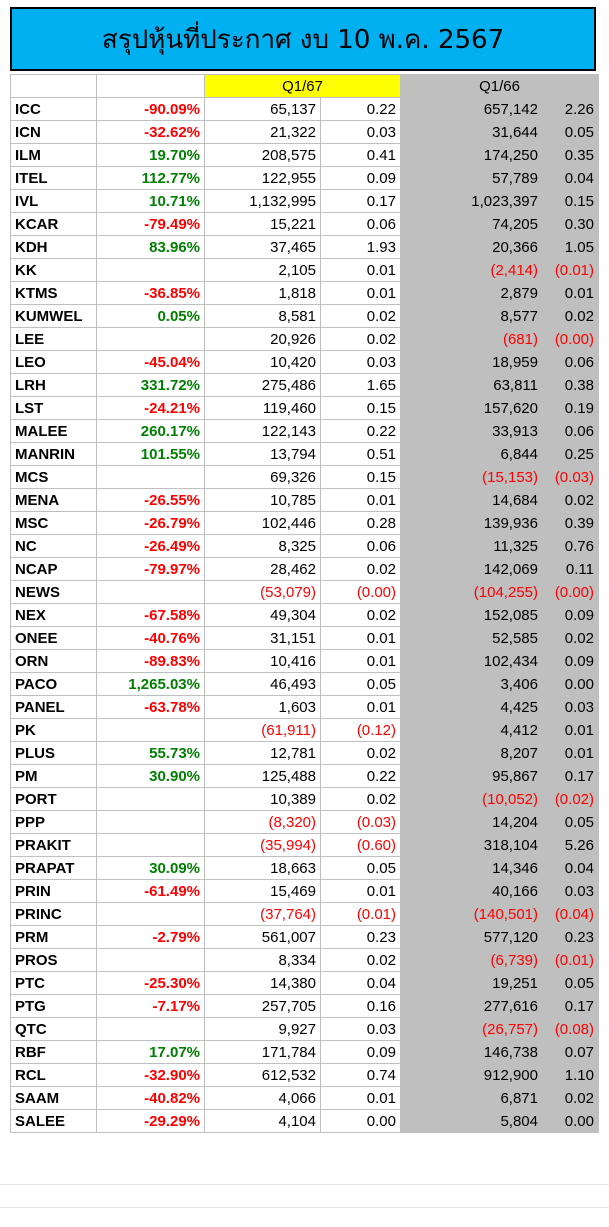 The height and width of the screenshot is (1227, 609). Describe the element at coordinates (53, 316) in the screenshot. I see `symbol-cell: KUMWEL` at that location.